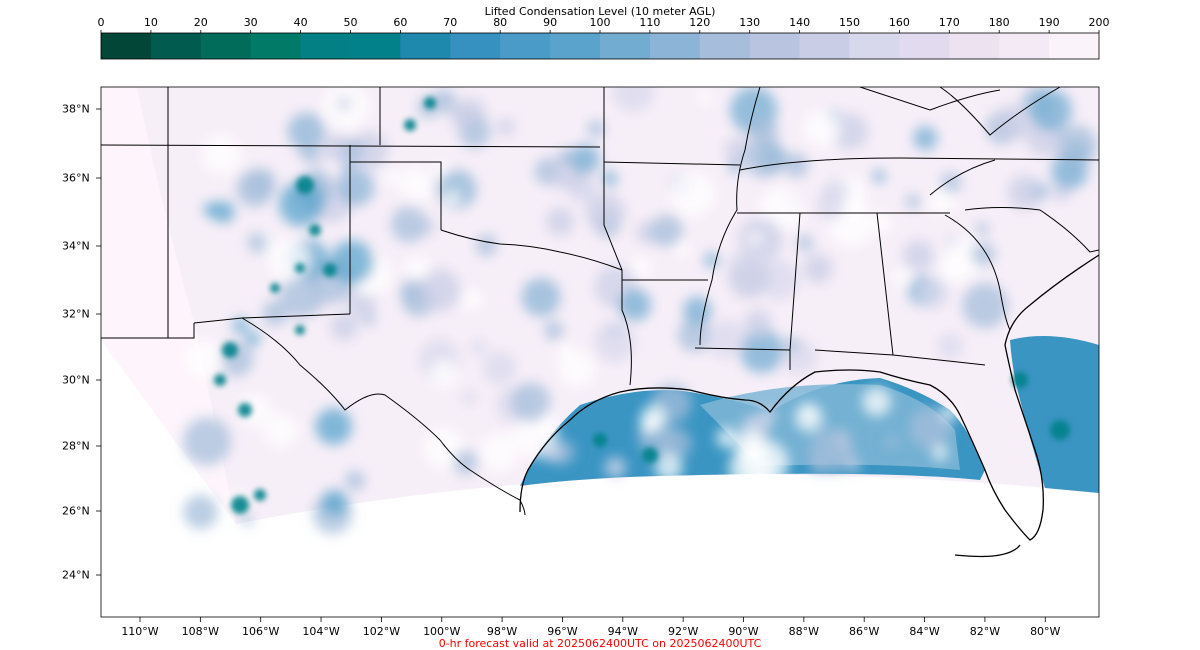 The height and width of the screenshot is (650, 1200). Describe the element at coordinates (140, 631) in the screenshot. I see `longitude-label: 110°W` at that location.